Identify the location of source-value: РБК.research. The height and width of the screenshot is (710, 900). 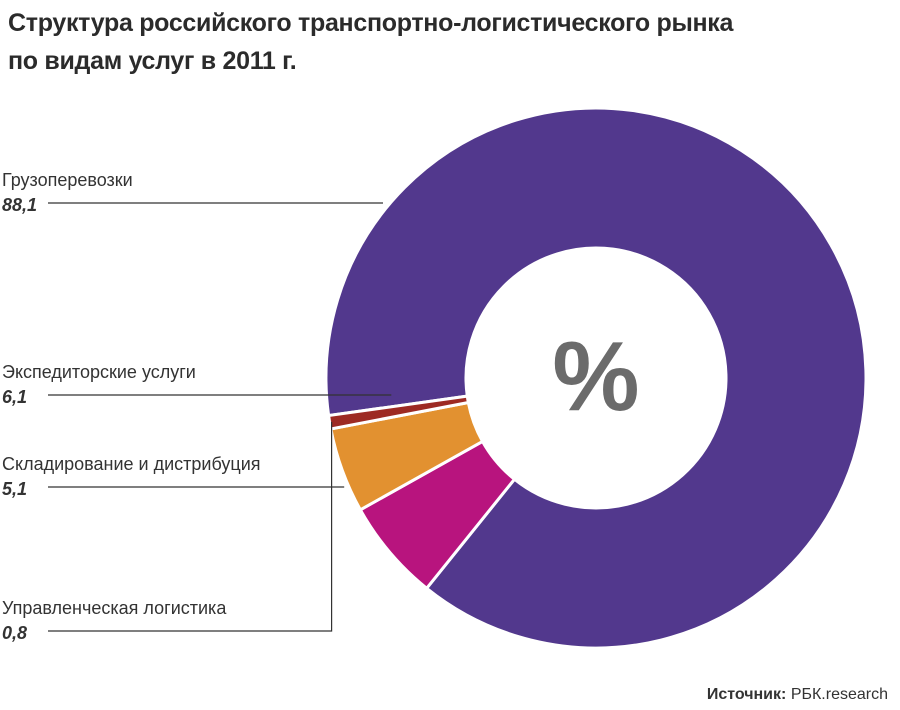
(839, 694).